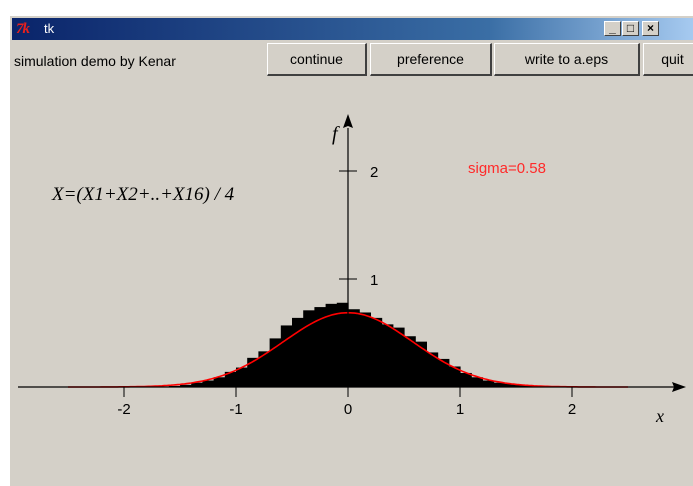 Image resolution: width=693 pixels, height=486 pixels. What do you see at coordinates (317, 59) in the screenshot?
I see `continue-button: continue` at bounding box center [317, 59].